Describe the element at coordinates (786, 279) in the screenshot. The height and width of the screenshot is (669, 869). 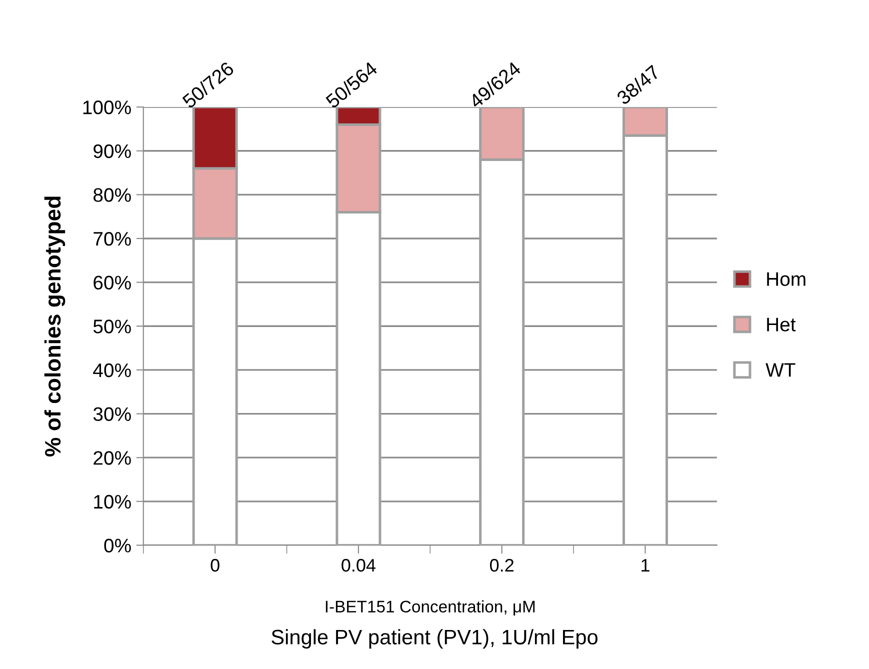
I see `legend-label: Hom` at that location.